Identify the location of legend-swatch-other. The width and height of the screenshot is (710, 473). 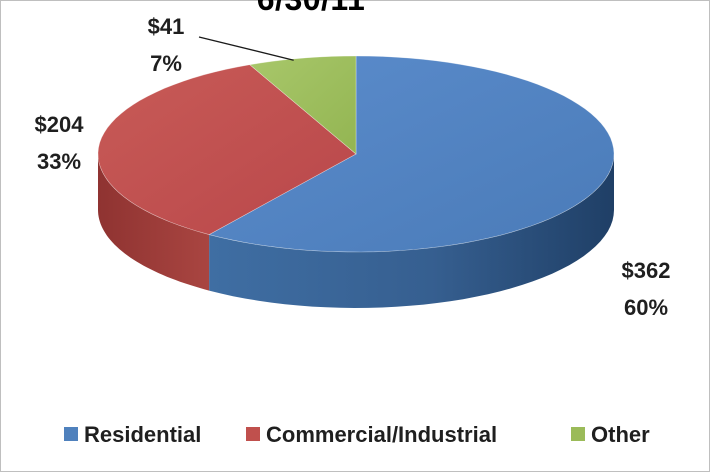
(578, 434).